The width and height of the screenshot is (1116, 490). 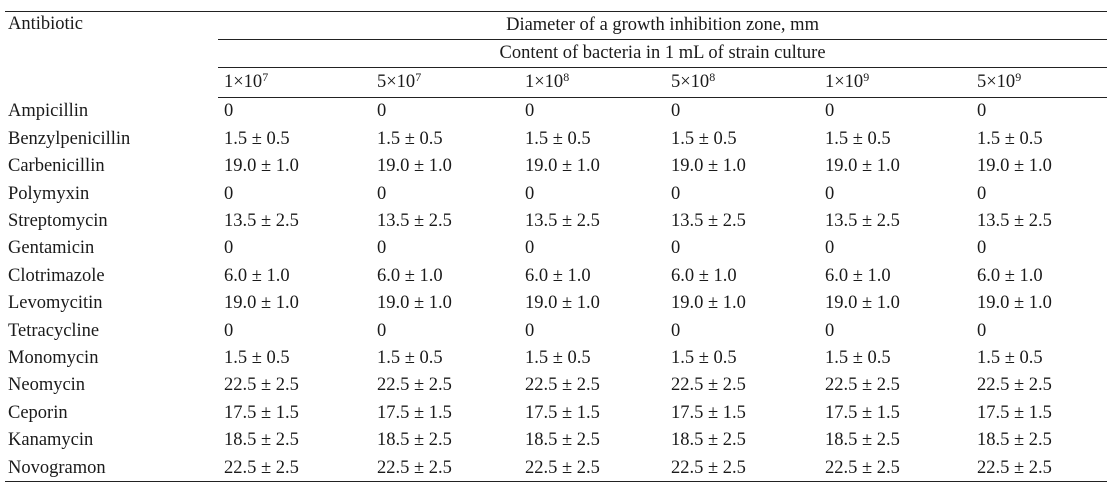 What do you see at coordinates (51, 440) in the screenshot?
I see `antibiotic-name: Kanamycin` at bounding box center [51, 440].